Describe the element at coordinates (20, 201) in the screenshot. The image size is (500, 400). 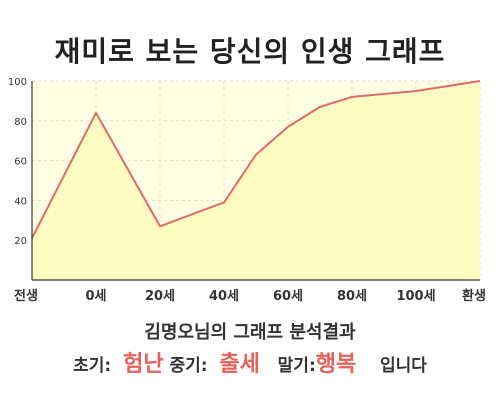
I see `y-tick-label: 40` at that location.